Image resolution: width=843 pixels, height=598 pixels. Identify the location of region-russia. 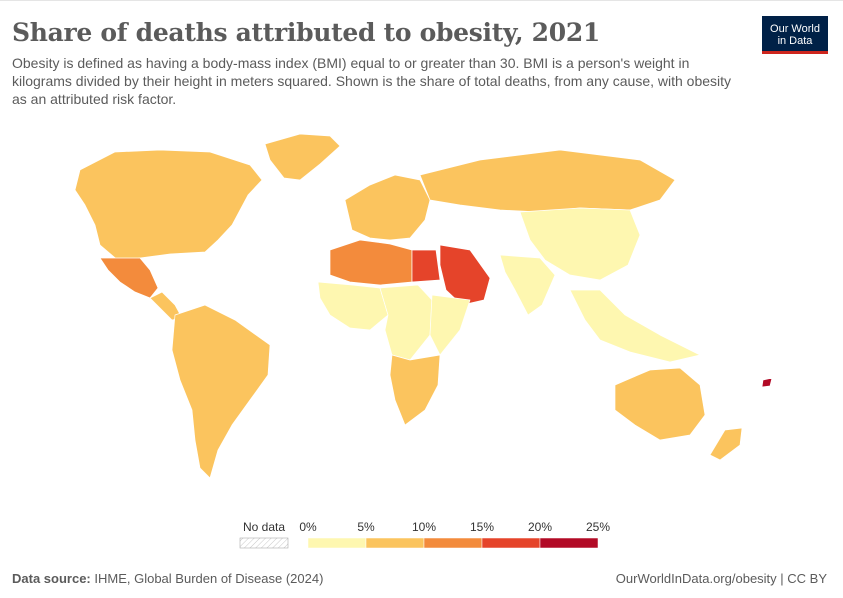
(547, 181).